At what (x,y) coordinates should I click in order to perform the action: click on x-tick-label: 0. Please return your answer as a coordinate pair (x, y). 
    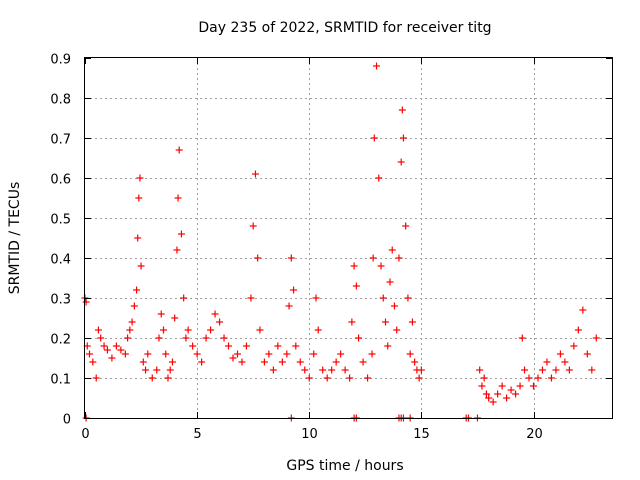
    Looking at the image, I should click on (85, 434).